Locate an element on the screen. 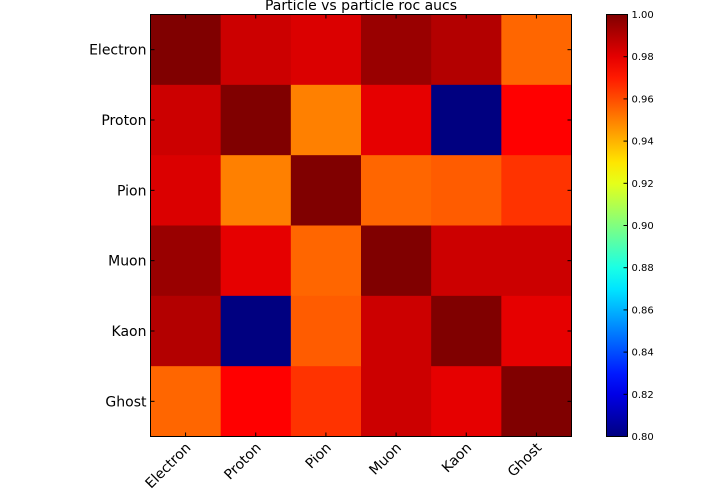 The image size is (720, 504). chart-title: Particle vs particle roc aucs is located at coordinates (361, 7).